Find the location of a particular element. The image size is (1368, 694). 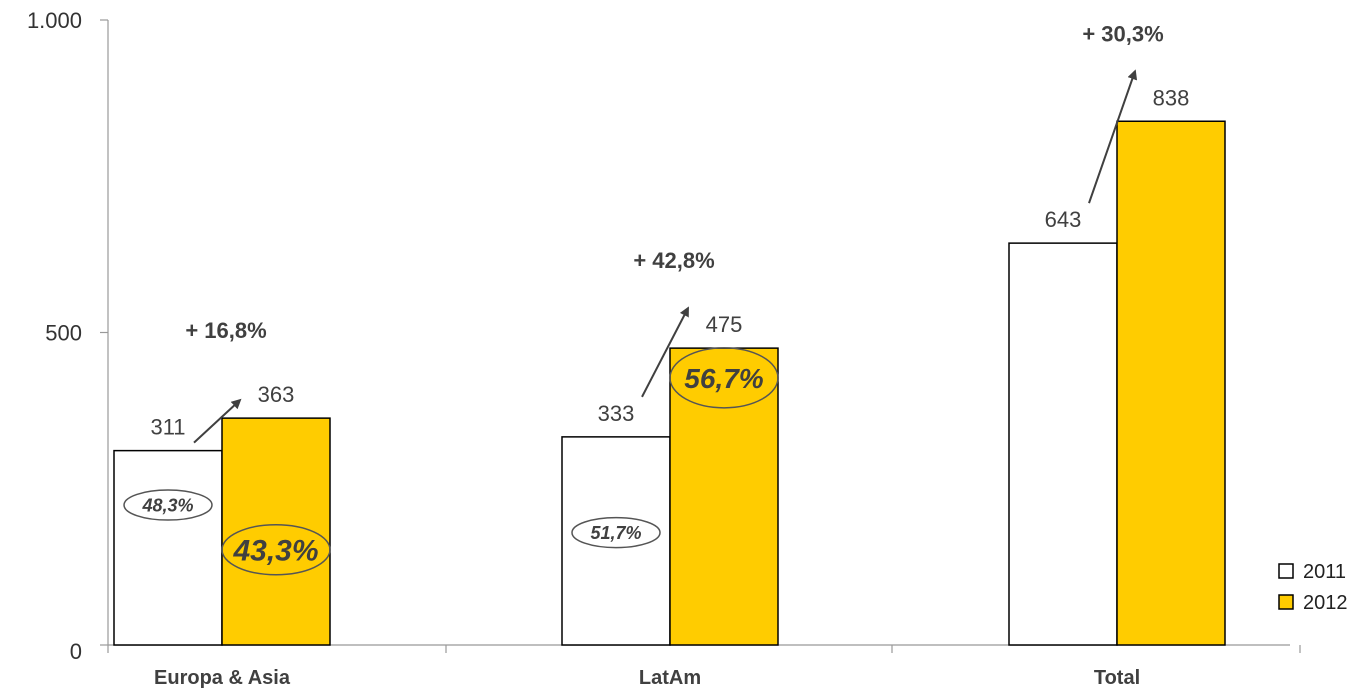

share-label: 43,3% is located at coordinates (275, 551).